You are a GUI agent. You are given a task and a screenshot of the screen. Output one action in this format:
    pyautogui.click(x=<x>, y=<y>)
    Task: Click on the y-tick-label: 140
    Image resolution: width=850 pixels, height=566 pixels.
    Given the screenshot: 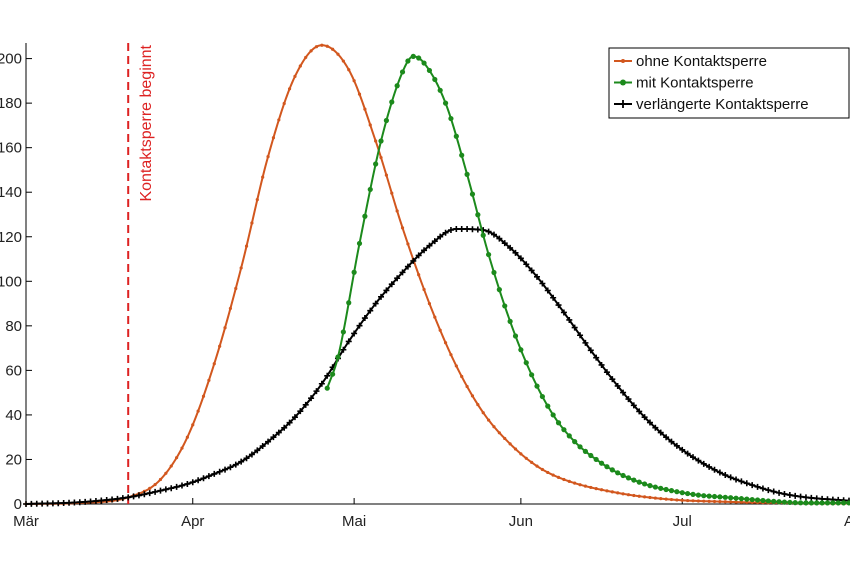 What is the action you would take?
    pyautogui.click(x=11, y=192)
    